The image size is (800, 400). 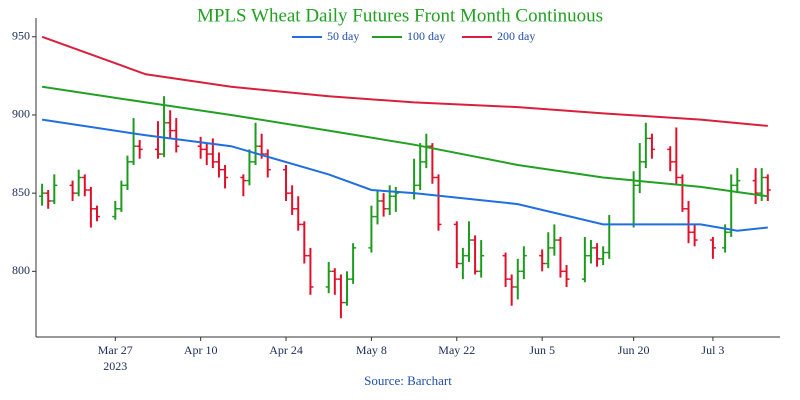 What do you see at coordinates (286, 350) in the screenshot?
I see `x-tick-label: Apr 24` at bounding box center [286, 350].